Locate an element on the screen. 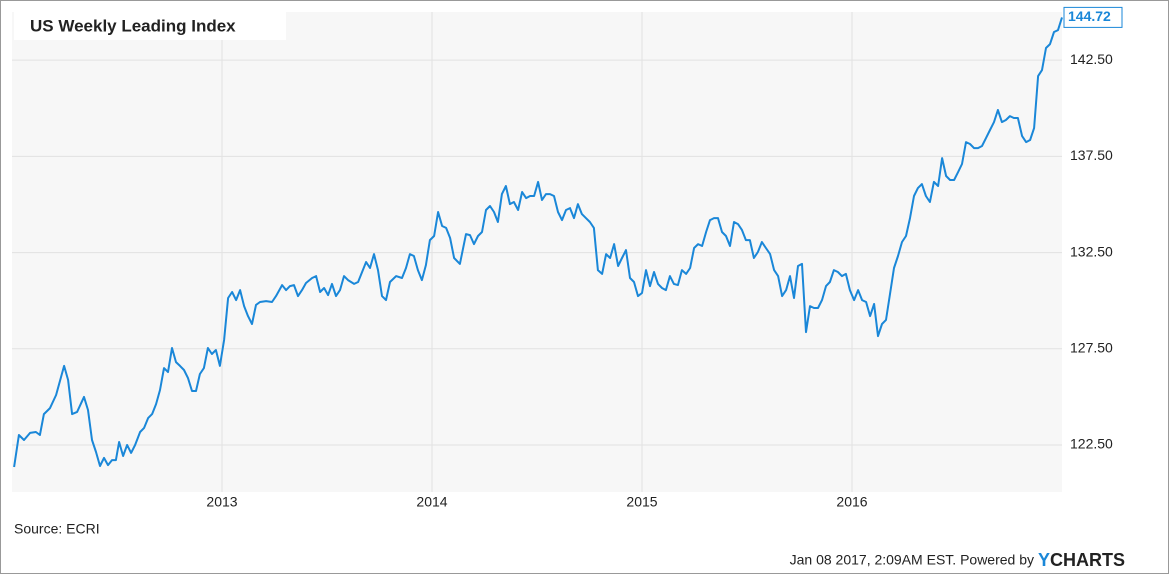 The image size is (1170, 575). y-tick-label: 127.50 is located at coordinates (1091, 348).